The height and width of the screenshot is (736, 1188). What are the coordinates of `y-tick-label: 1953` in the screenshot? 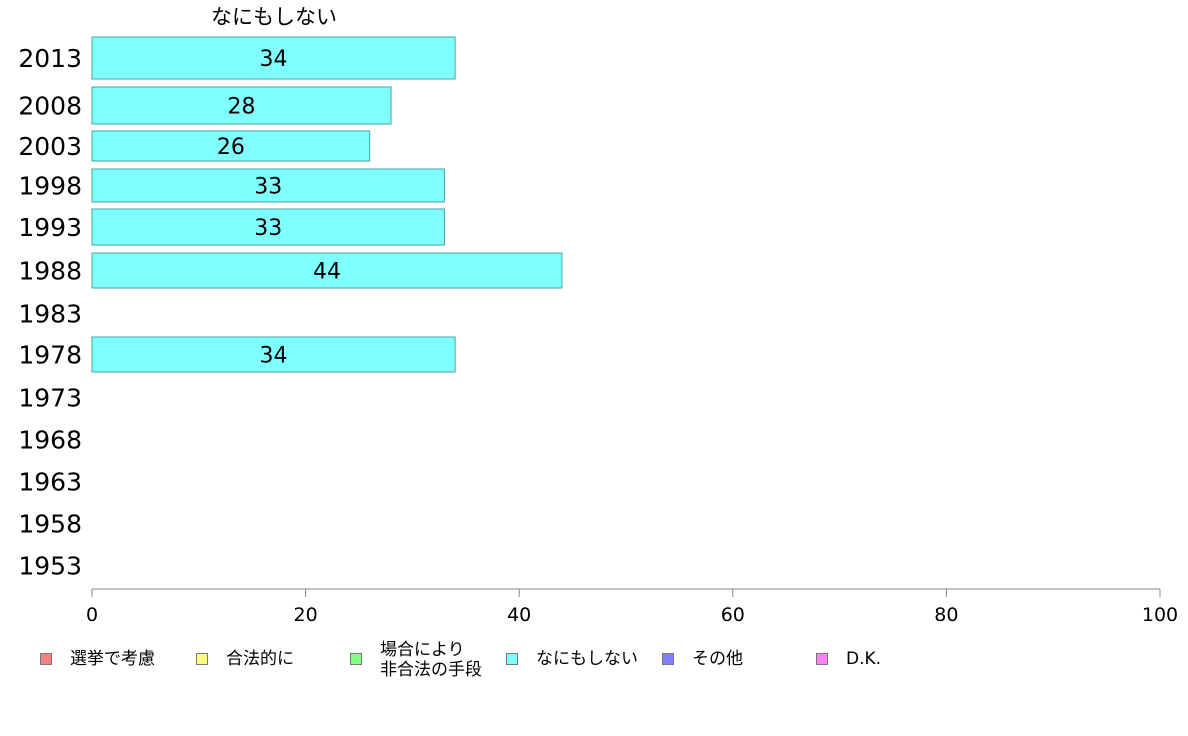 It's located at (50, 566).